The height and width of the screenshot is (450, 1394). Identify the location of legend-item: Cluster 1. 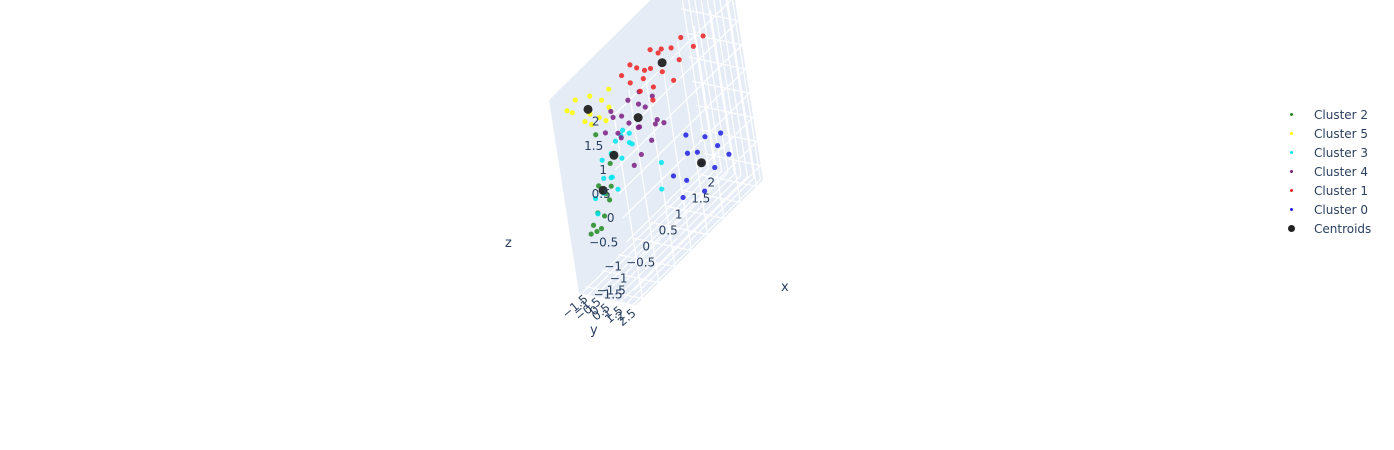
(1338, 190).